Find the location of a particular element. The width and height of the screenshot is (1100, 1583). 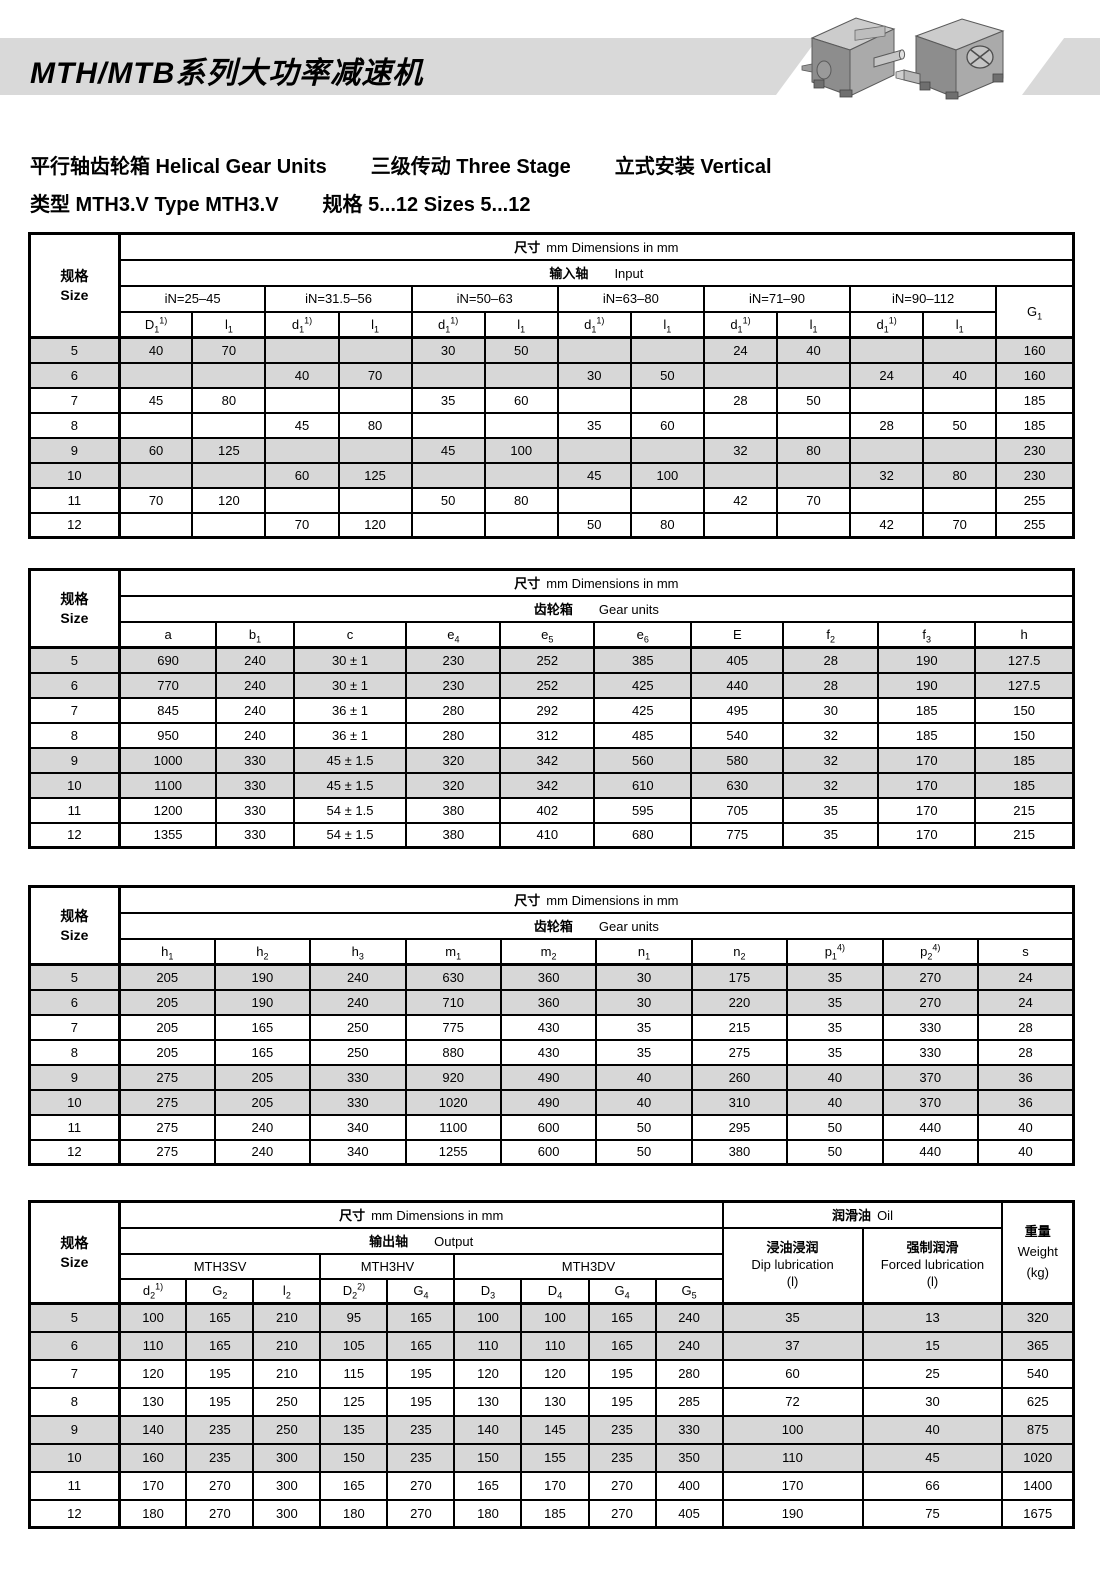

data-cell: 165 is located at coordinates (622, 1317).